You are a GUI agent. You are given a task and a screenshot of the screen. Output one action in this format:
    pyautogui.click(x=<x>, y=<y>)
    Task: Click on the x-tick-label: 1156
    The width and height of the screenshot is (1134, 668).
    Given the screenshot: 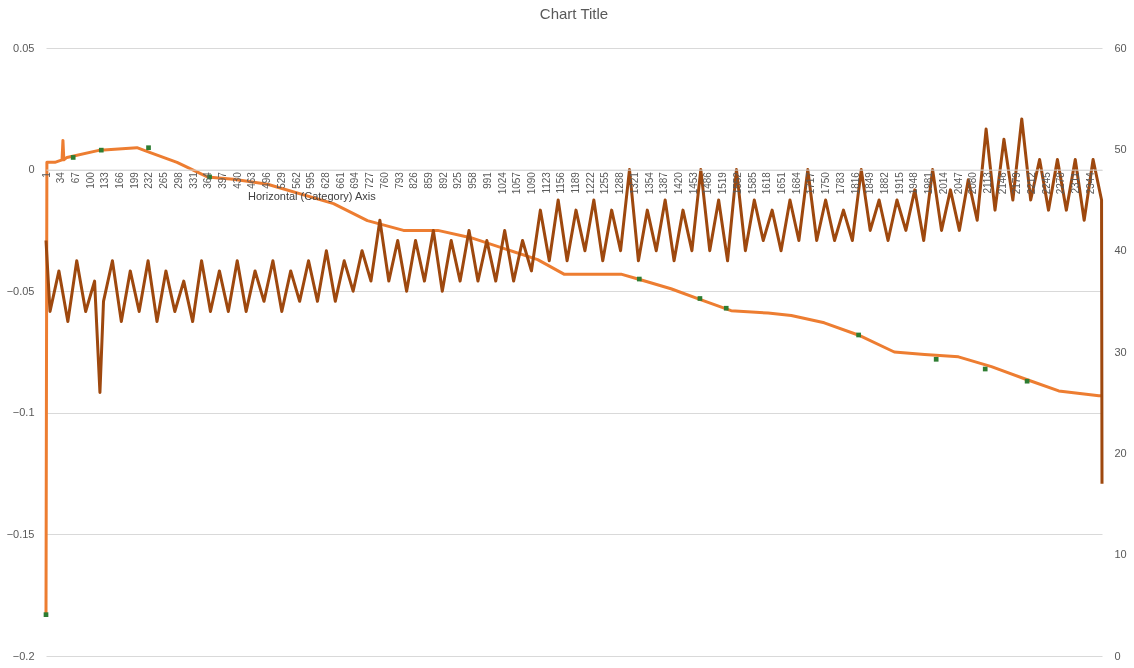 What is the action you would take?
    pyautogui.click(x=561, y=182)
    